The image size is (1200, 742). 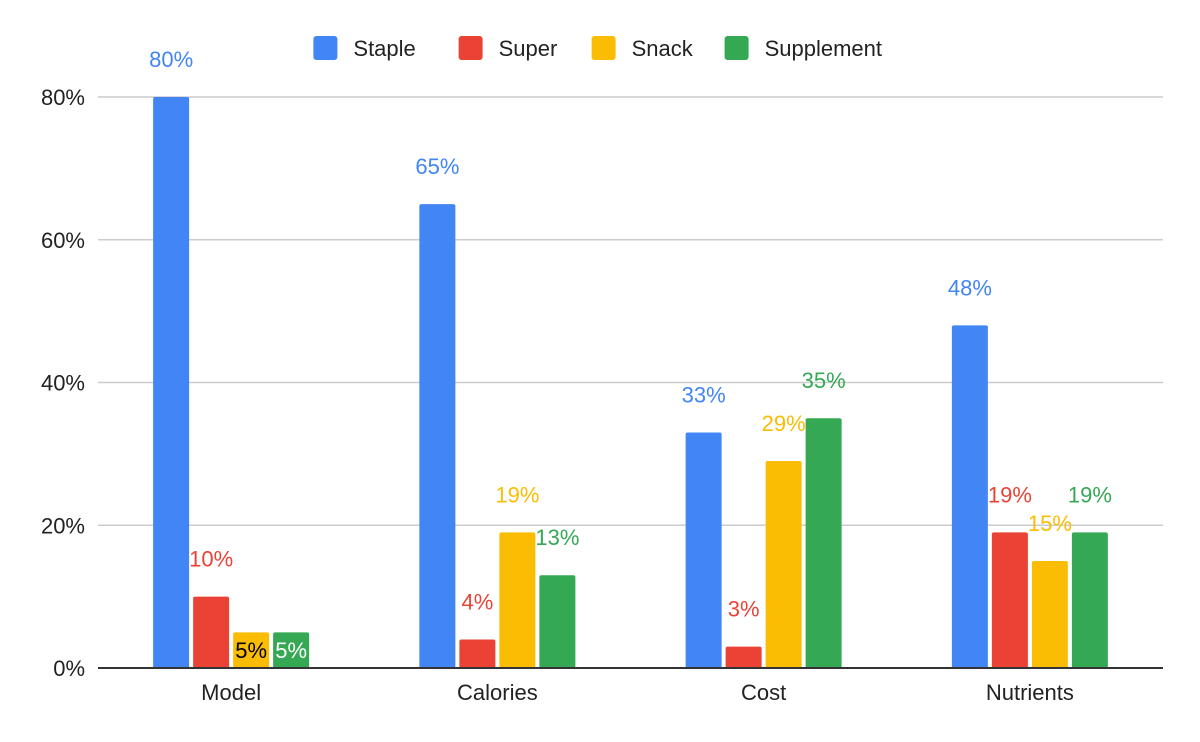 I want to click on x-tick-label: Calories, so click(x=497, y=692).